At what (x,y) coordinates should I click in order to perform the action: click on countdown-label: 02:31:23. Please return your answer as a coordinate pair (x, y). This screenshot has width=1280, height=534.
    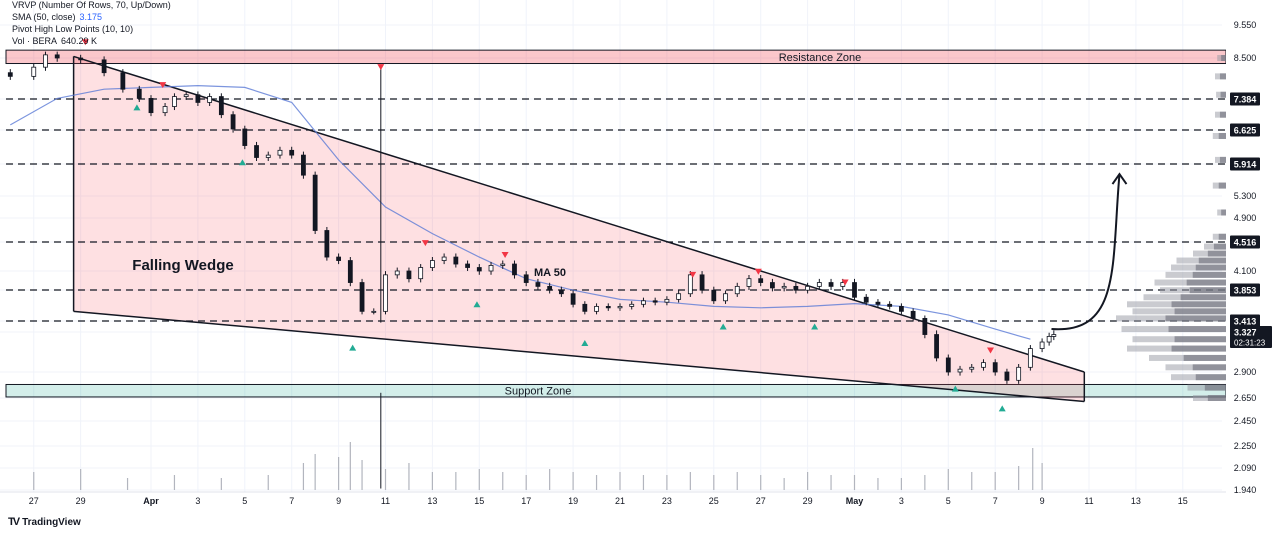
    Looking at the image, I should click on (1250, 343).